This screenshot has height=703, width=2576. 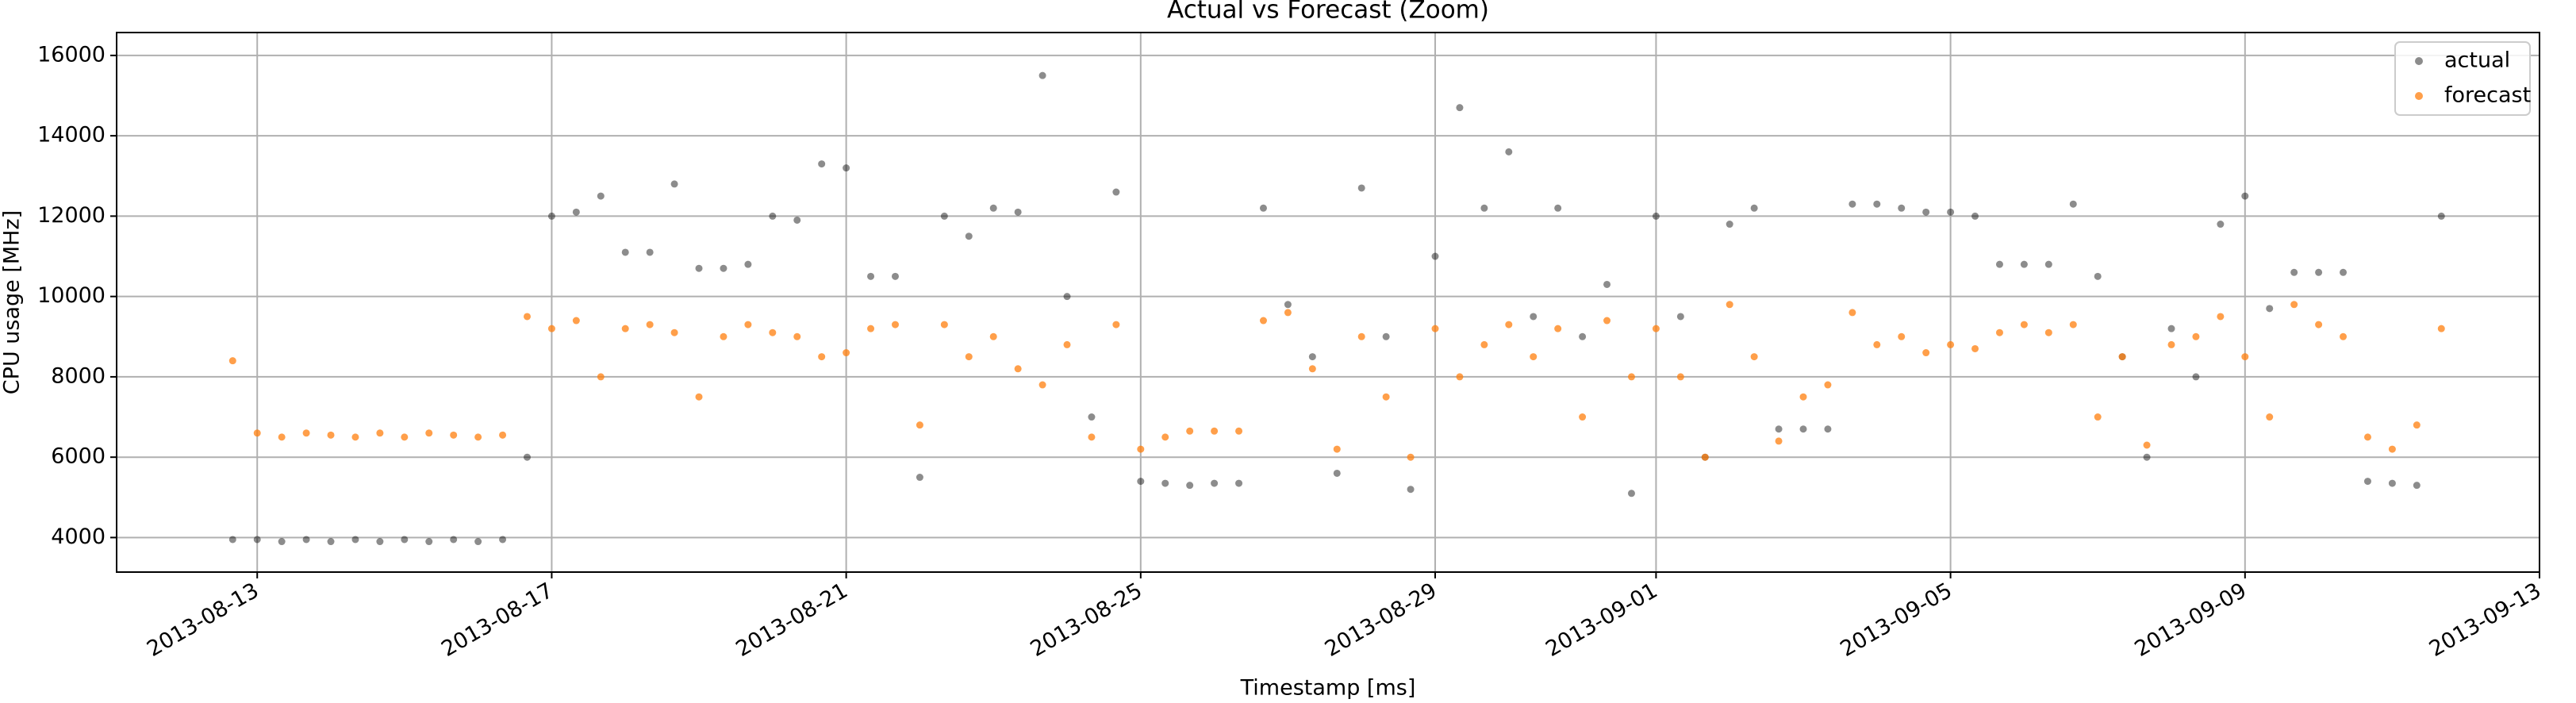 What do you see at coordinates (71, 54) in the screenshot?
I see `y-tick-label: 16000` at bounding box center [71, 54].